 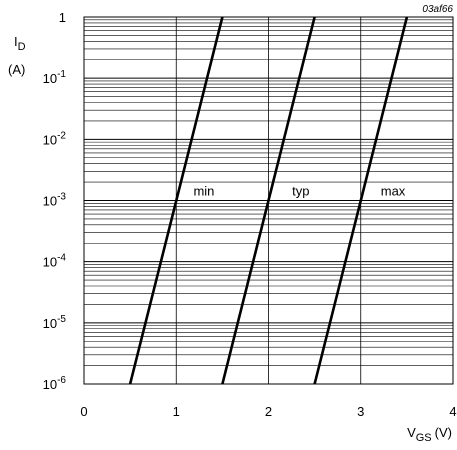 I want to click on y-tick-label: 10⁻³, so click(x=55, y=200).